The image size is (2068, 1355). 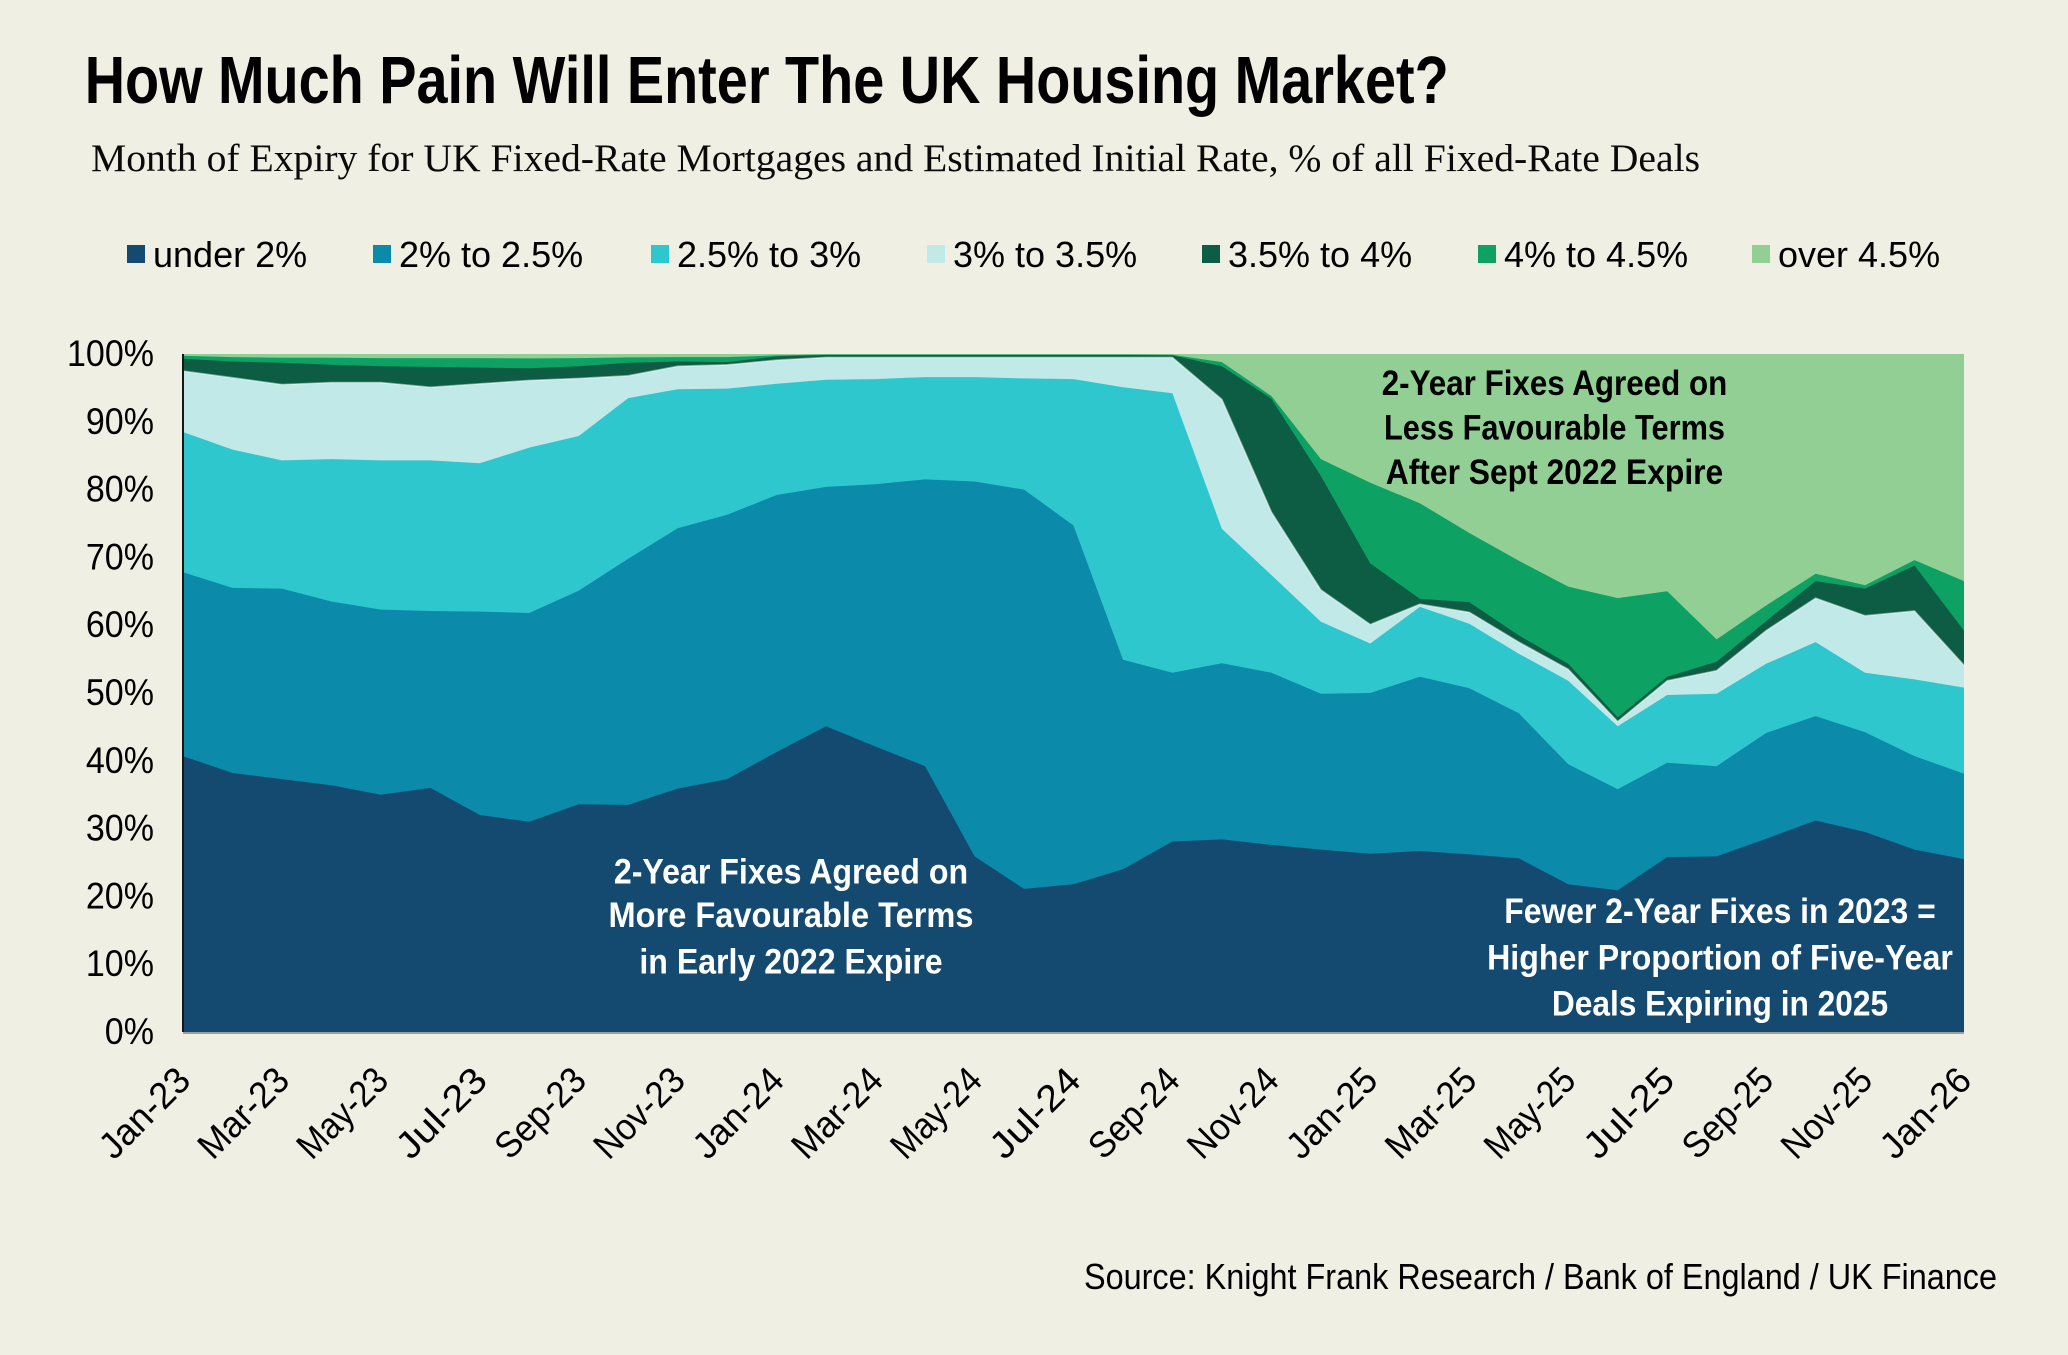 I want to click on svg-text: More Favourable Terms, so click(x=791, y=915).